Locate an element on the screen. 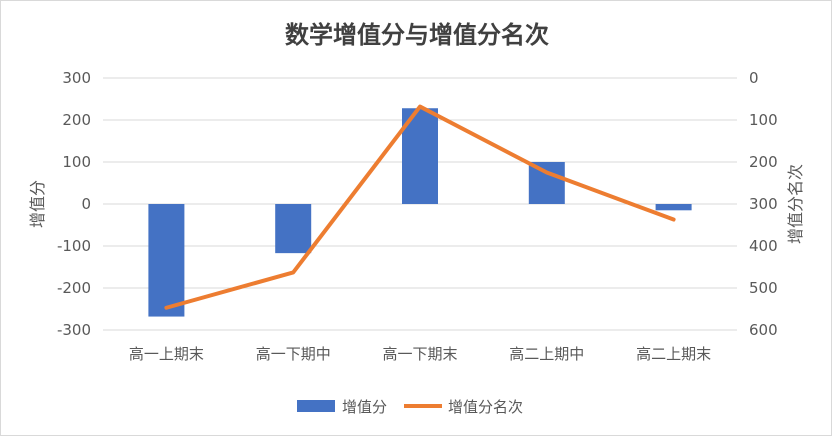 The height and width of the screenshot is (437, 832). right-tick-label: 200 is located at coordinates (763, 162).